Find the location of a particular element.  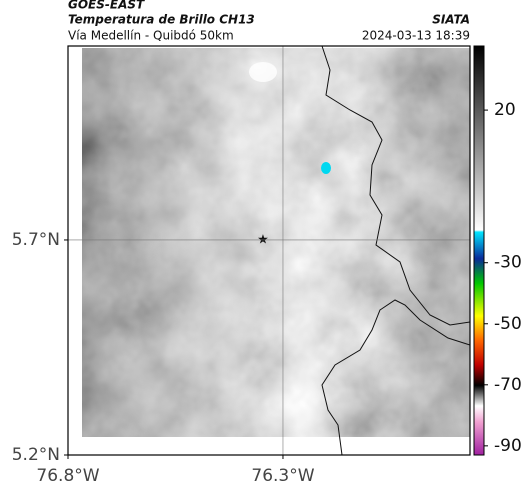

x-tick-label: 76.3°W is located at coordinates (282, 476).